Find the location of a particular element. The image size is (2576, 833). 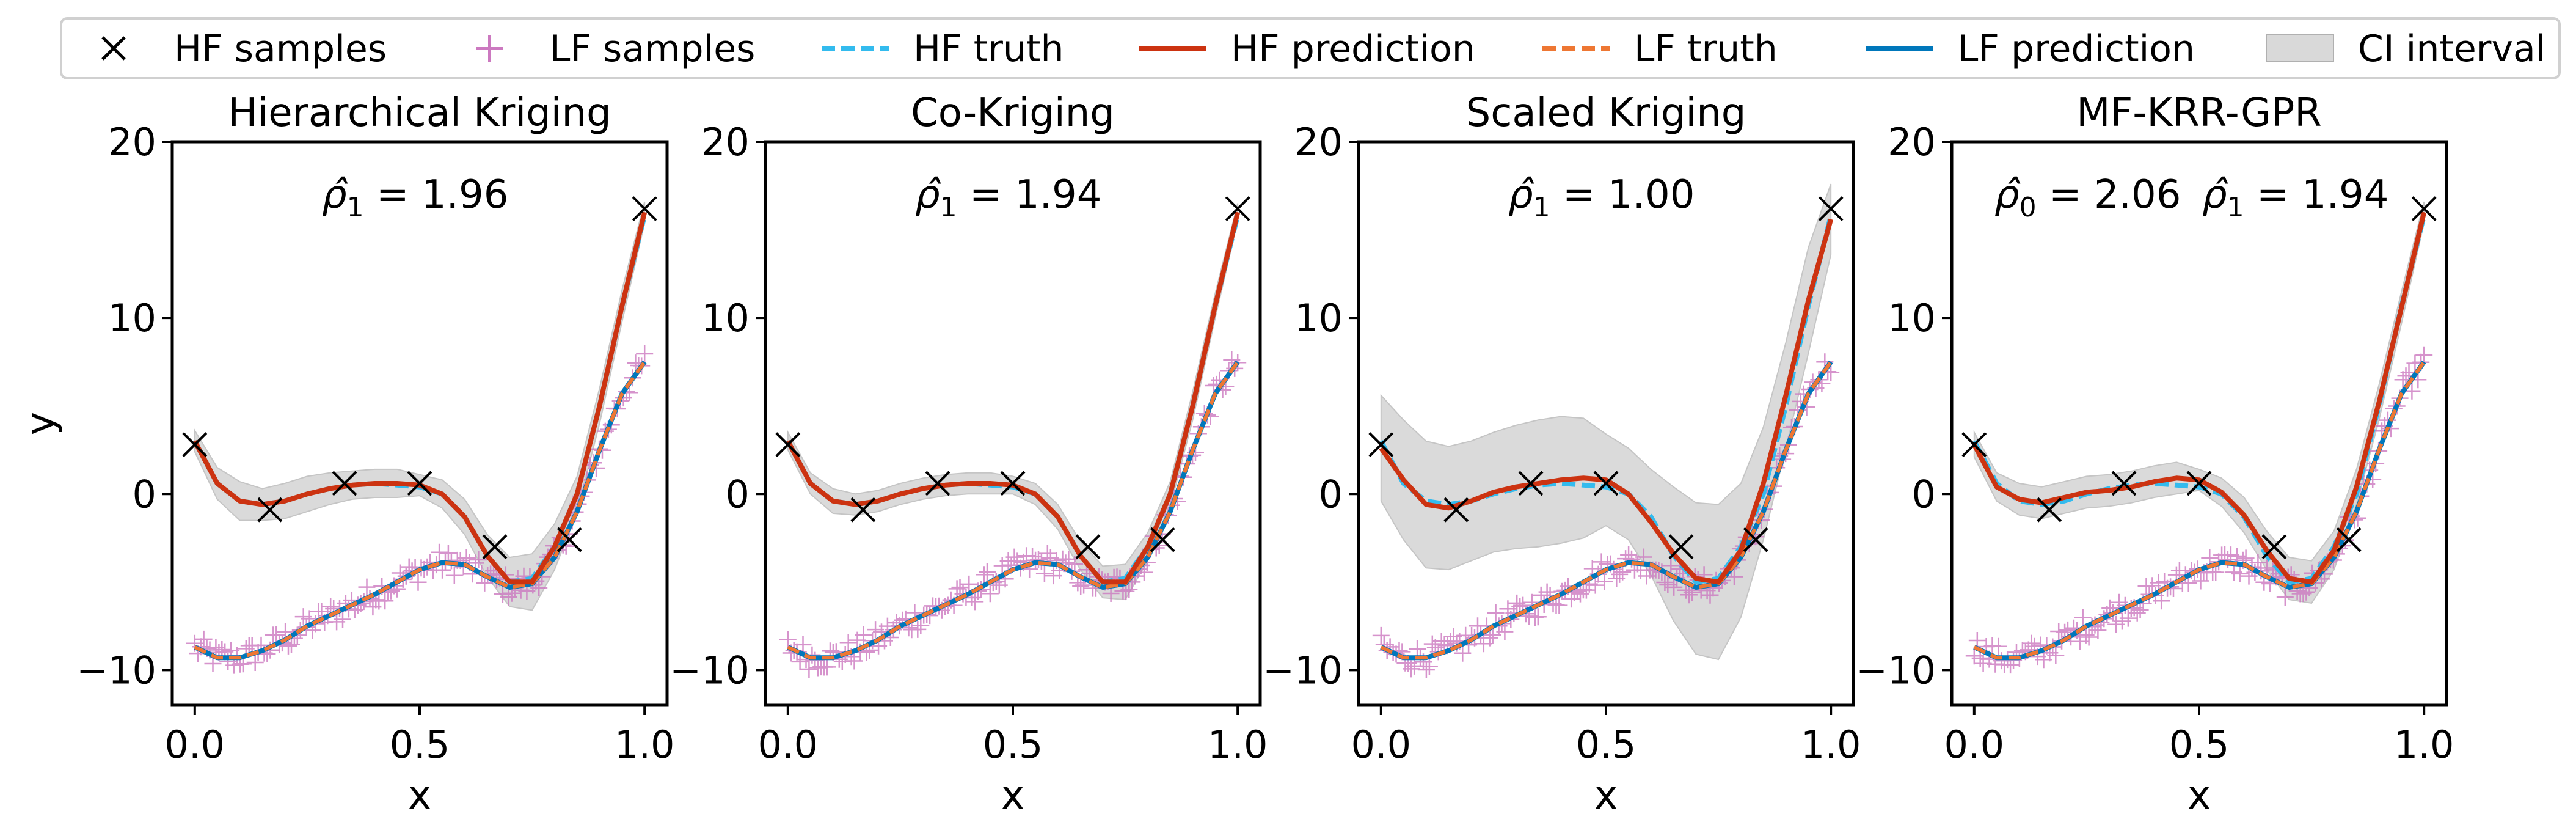

legend-item-ci-interval: CI interval is located at coordinates (2405, 49).